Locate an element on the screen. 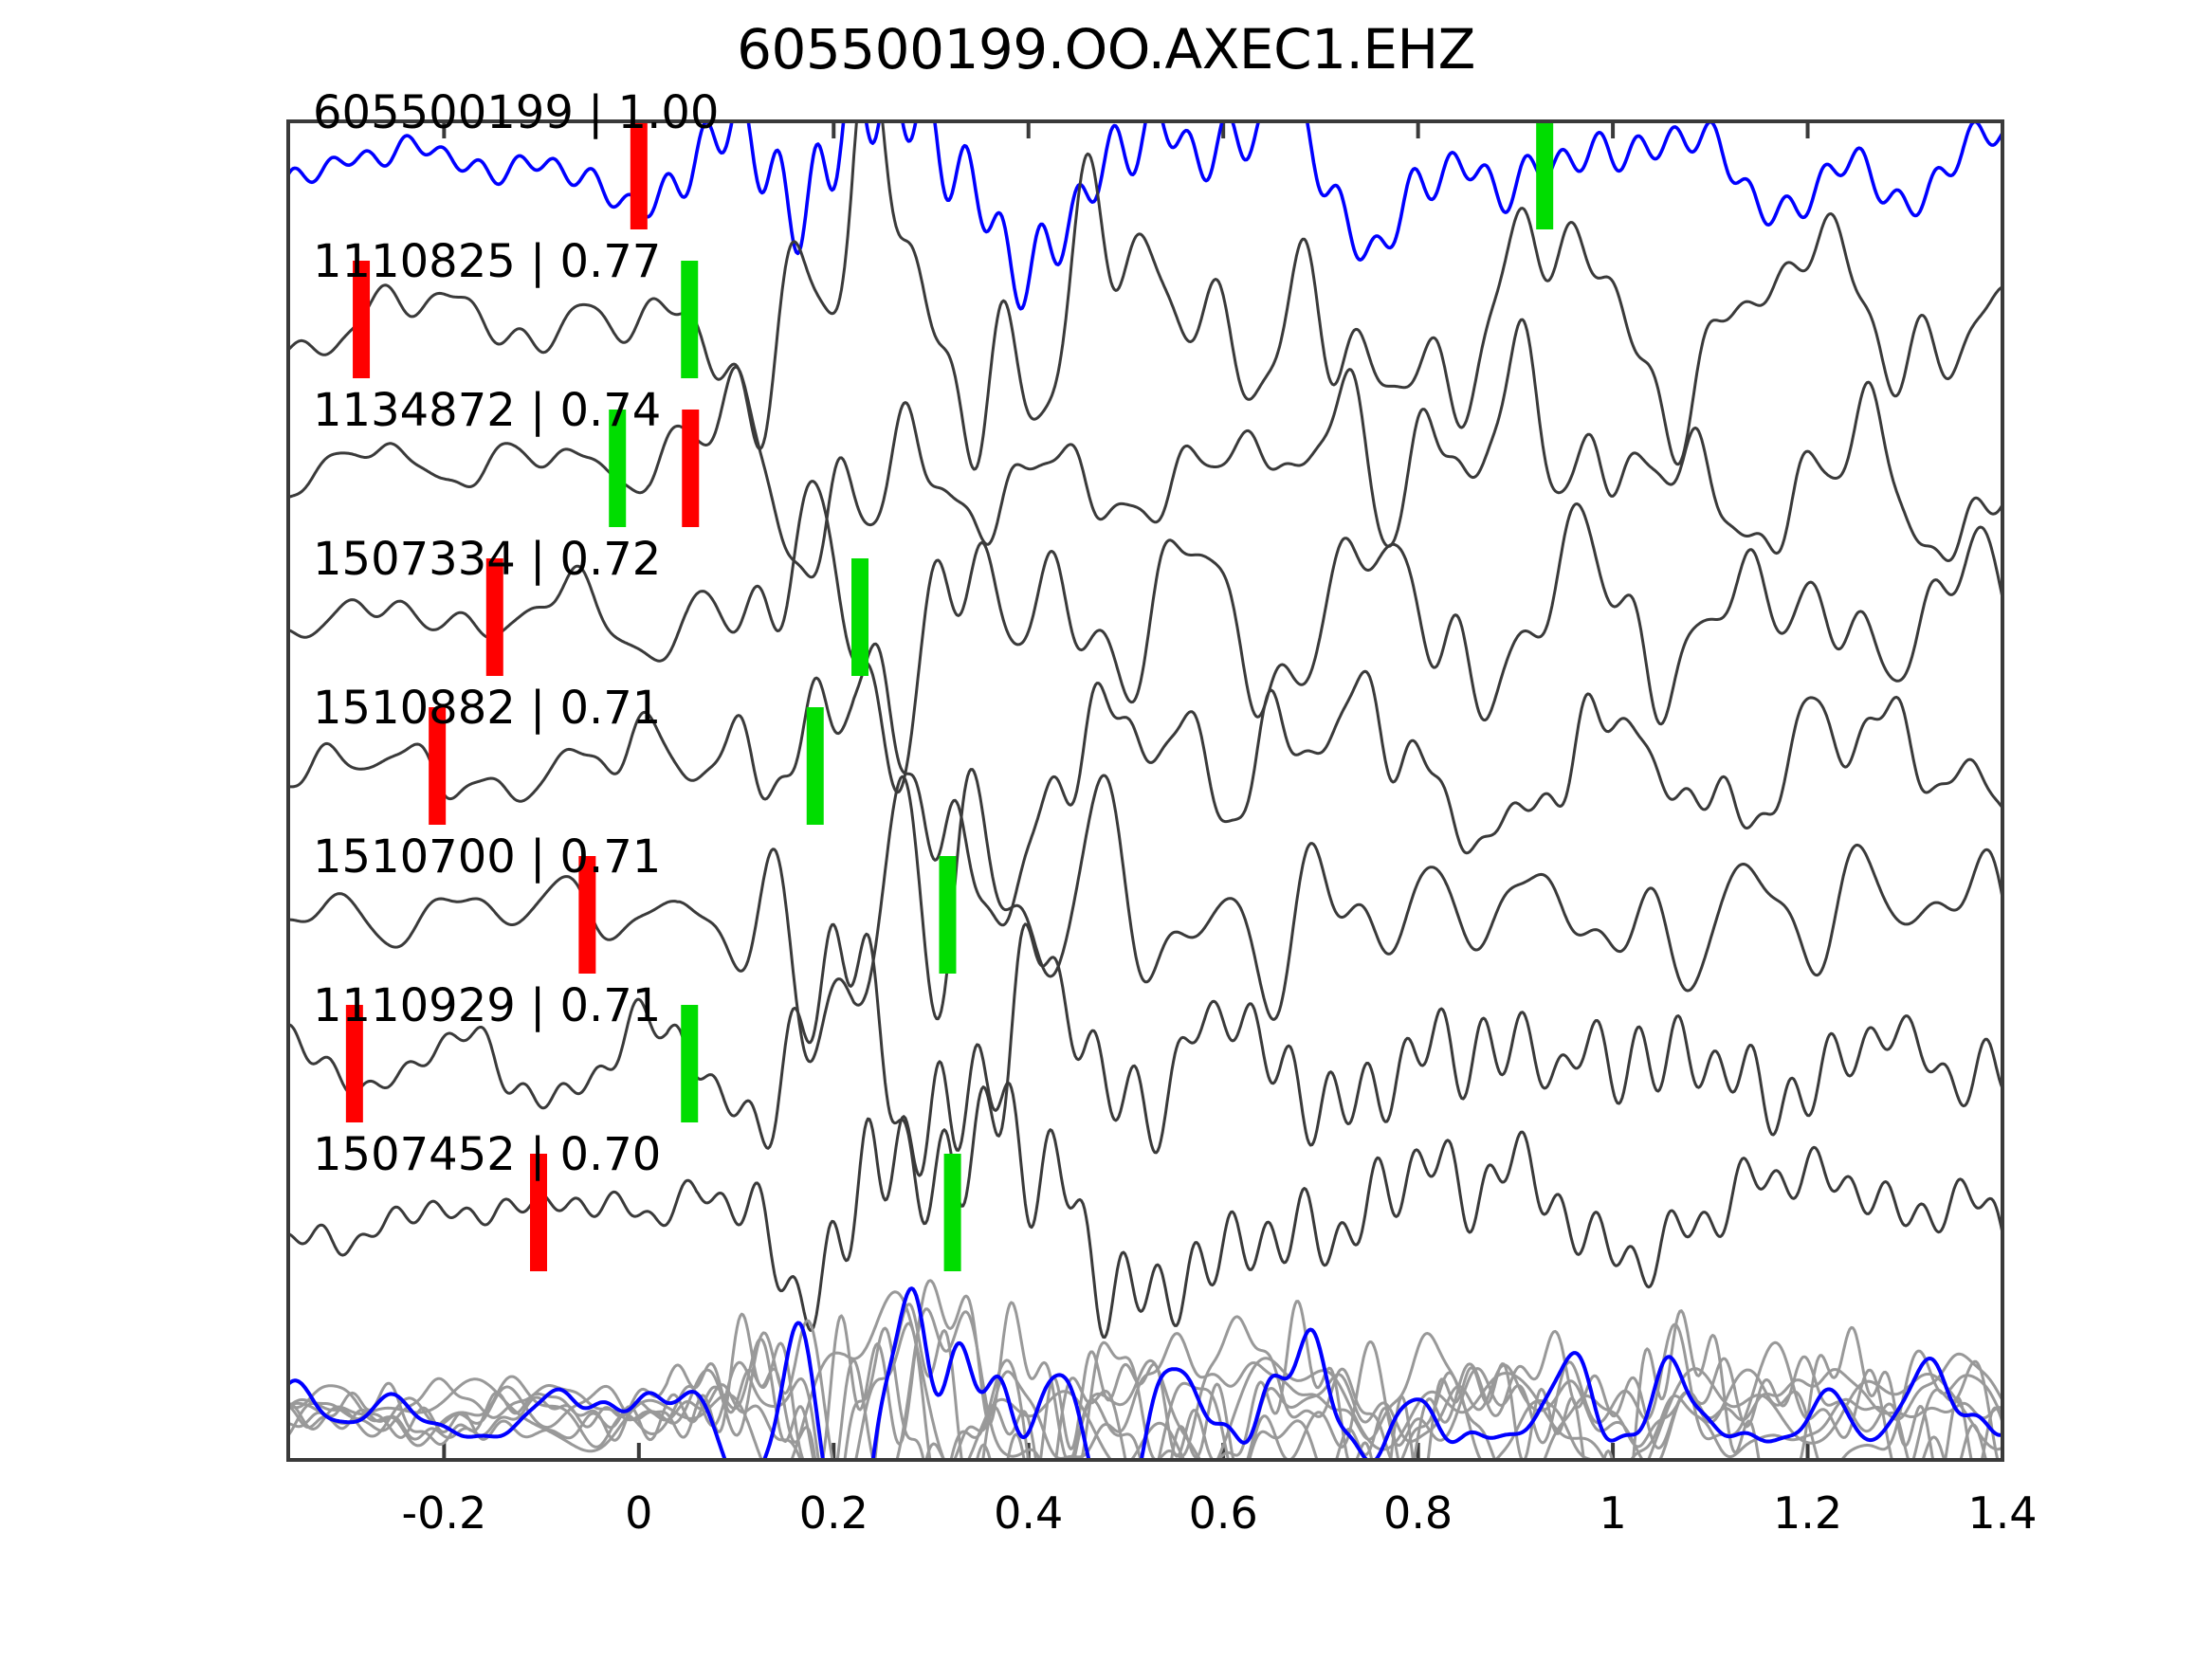 The image size is (2212, 1659). page-title: 605500199.OO.AXEC1.EHZ is located at coordinates (1106, 49).